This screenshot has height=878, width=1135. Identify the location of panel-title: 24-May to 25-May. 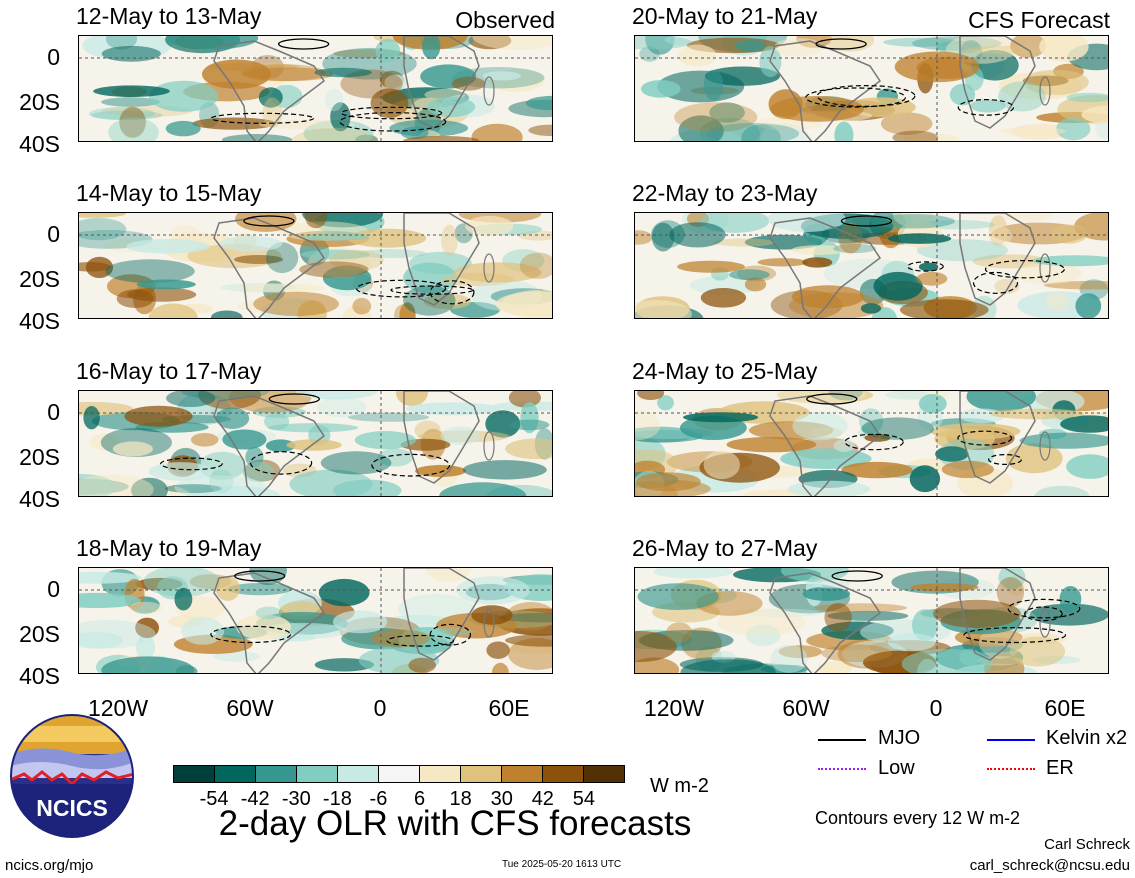
(725, 371).